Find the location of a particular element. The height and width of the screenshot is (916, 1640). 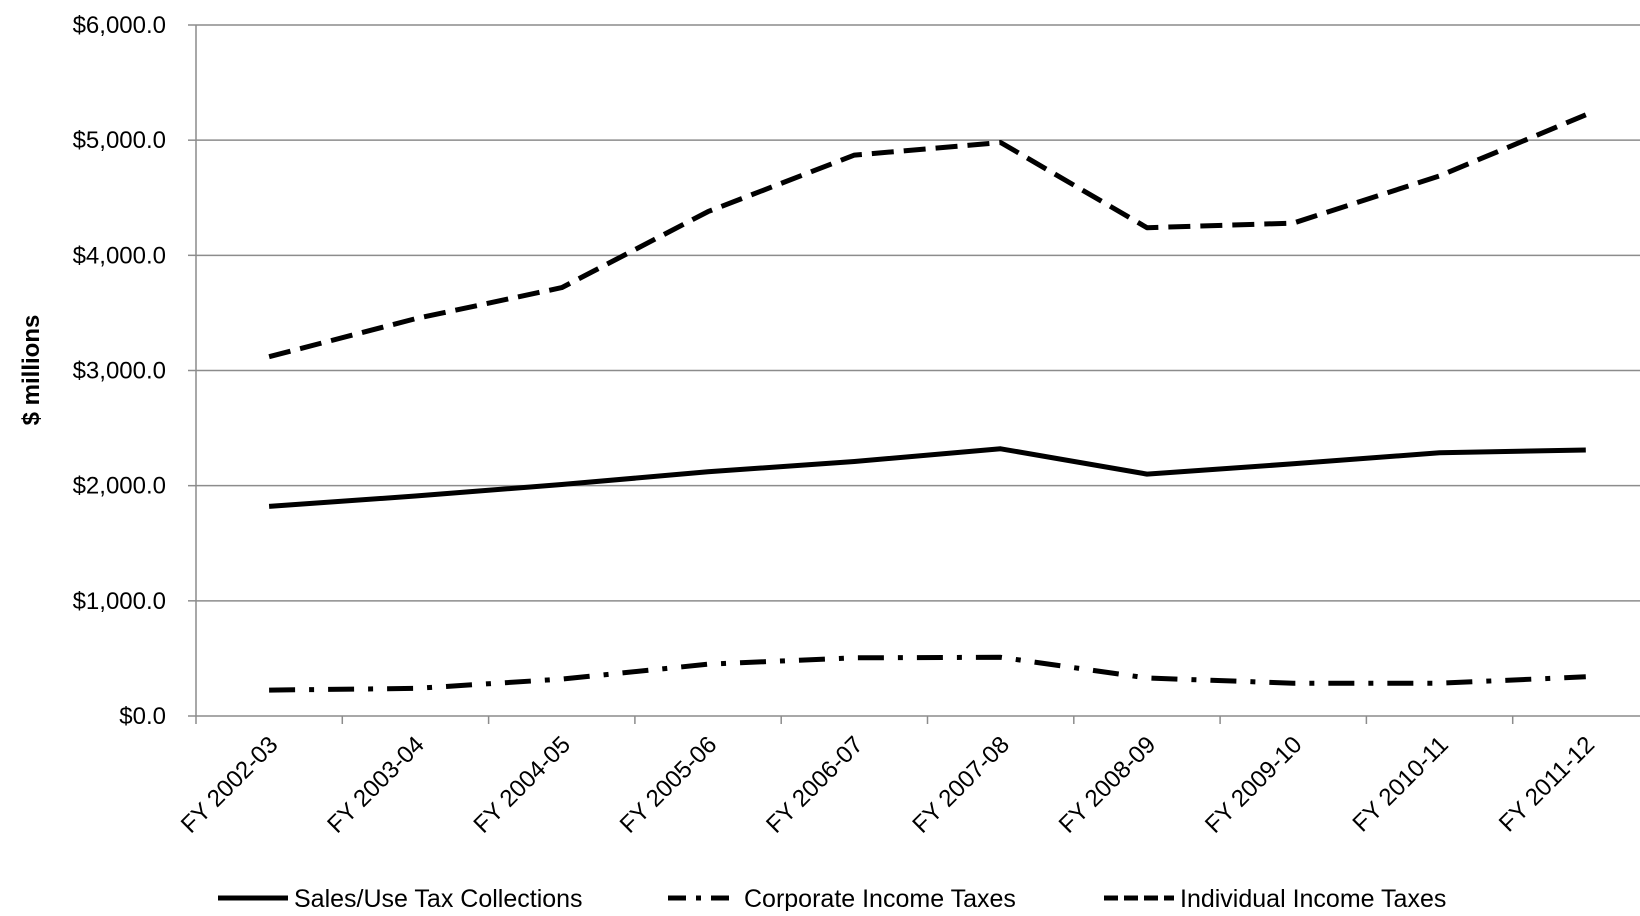

x-tick-label: FY 2007-08 is located at coordinates (960, 784).